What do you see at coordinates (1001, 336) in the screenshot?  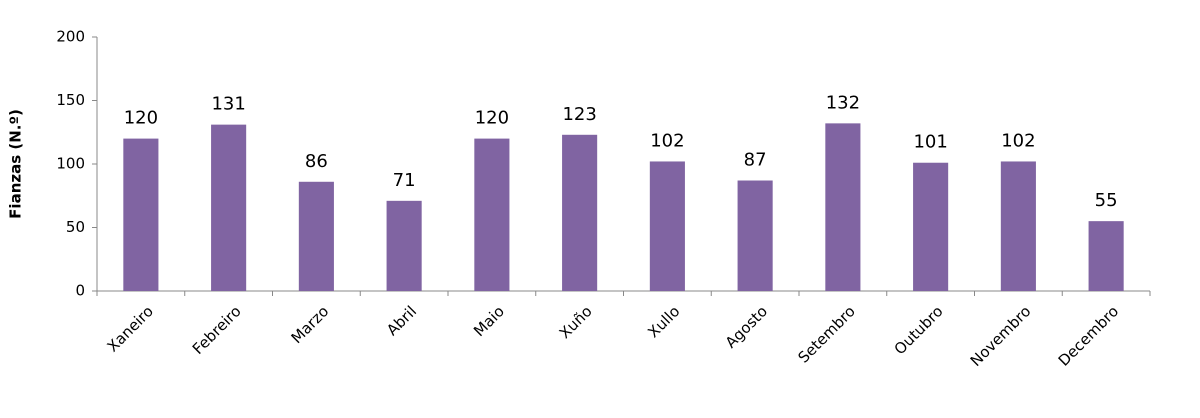 I see `x-tick-label: Novembro` at bounding box center [1001, 336].